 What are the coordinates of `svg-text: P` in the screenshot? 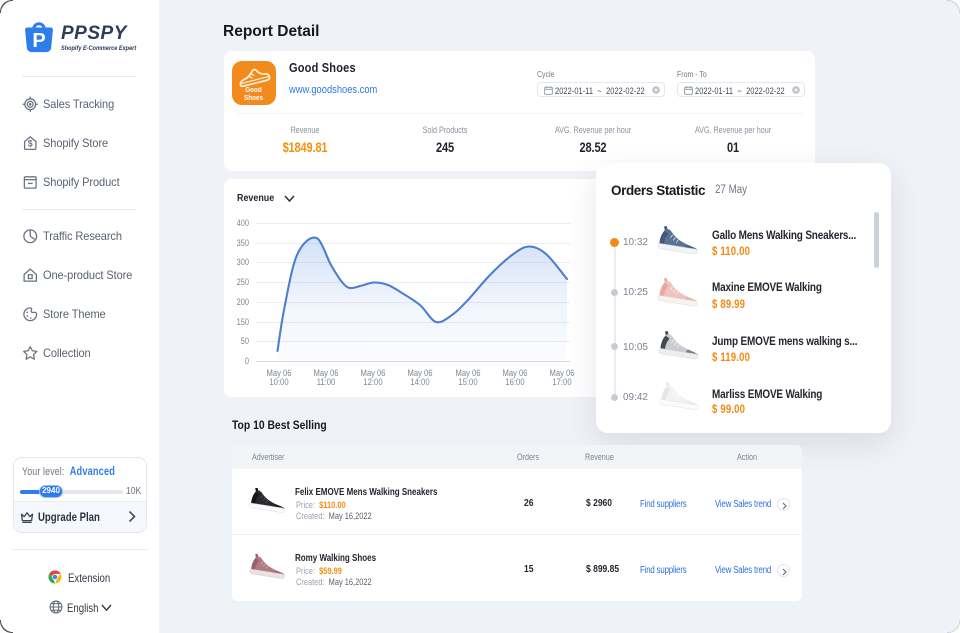 It's located at (38, 41).